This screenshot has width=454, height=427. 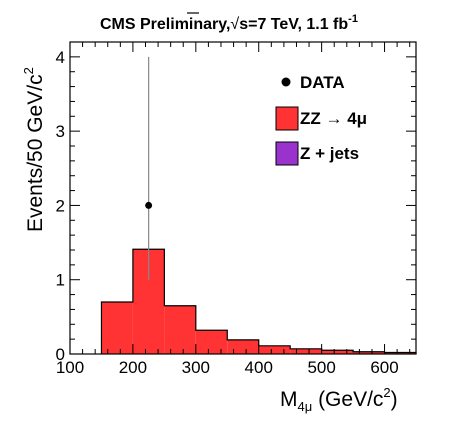 I want to click on y-tick-label-2: 2, so click(x=60, y=205).